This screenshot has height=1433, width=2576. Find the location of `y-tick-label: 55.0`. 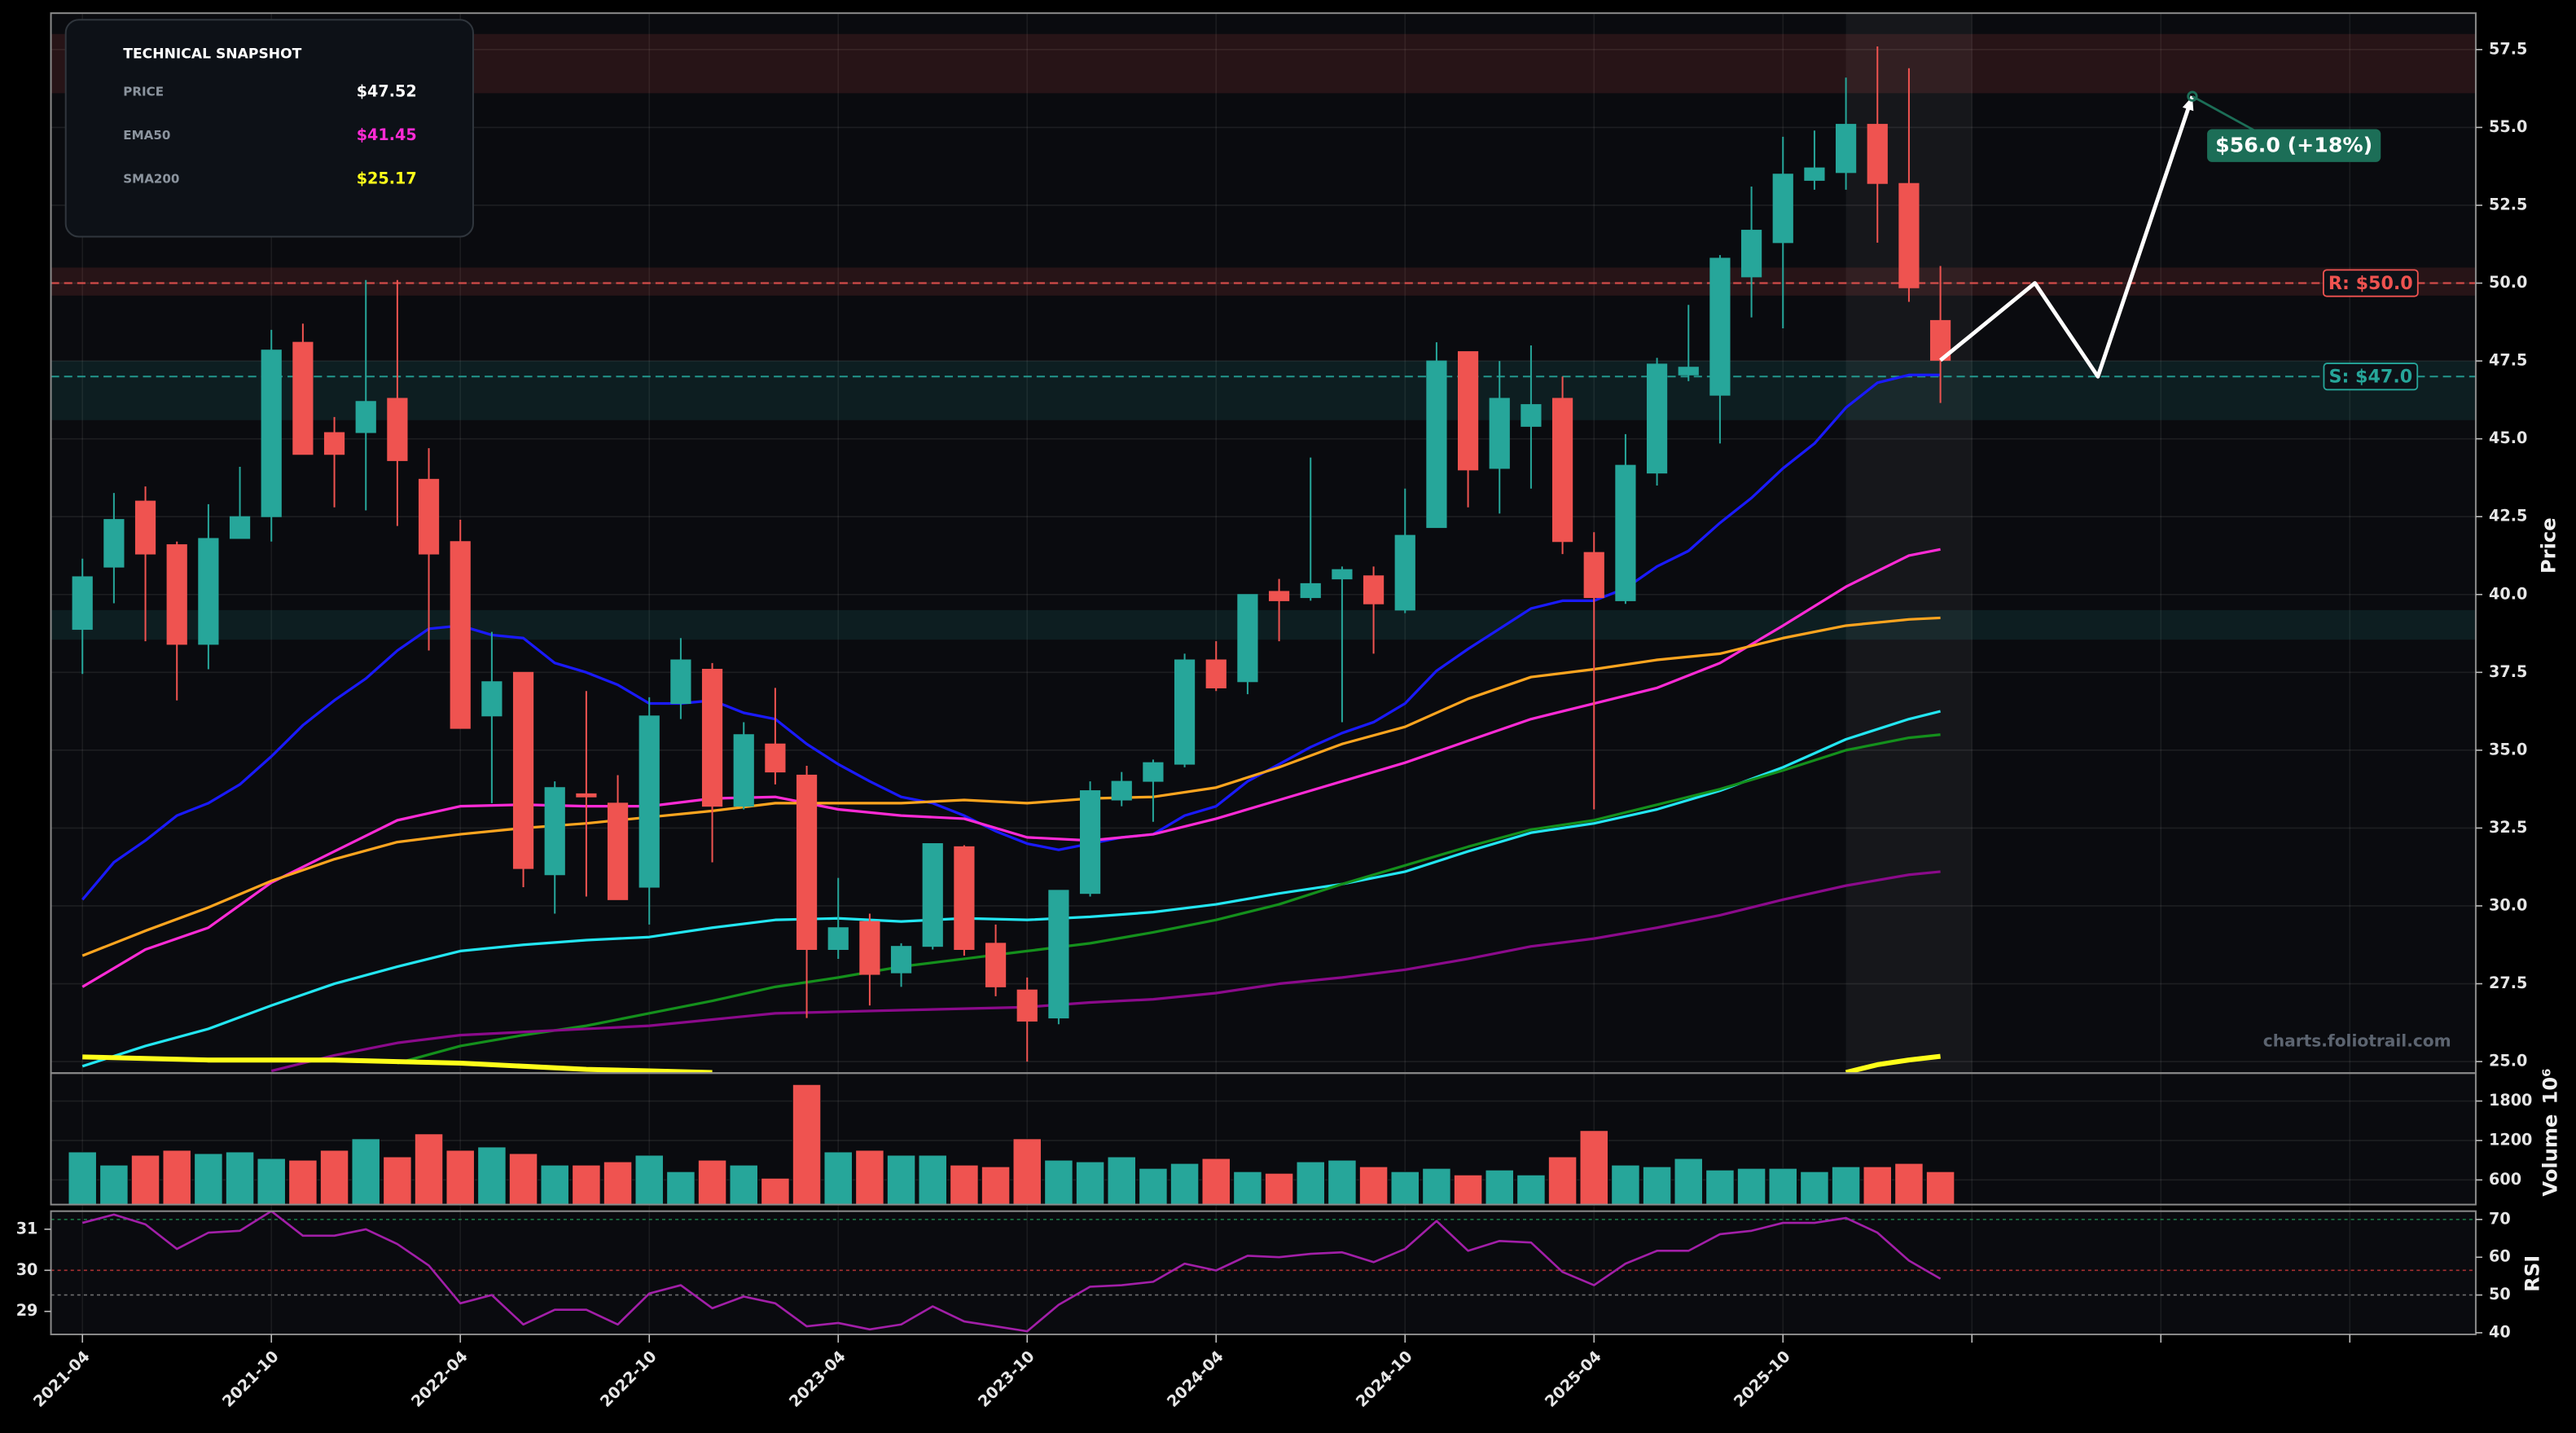

y-tick-label: 55.0 is located at coordinates (2508, 126).